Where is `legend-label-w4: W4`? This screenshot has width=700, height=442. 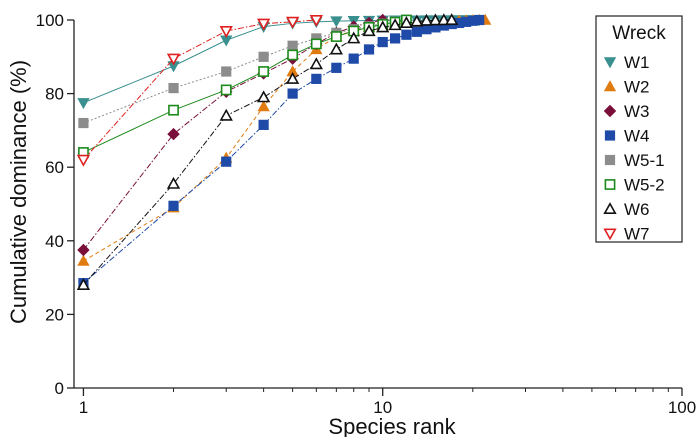
legend-label-w4: W4 is located at coordinates (637, 136).